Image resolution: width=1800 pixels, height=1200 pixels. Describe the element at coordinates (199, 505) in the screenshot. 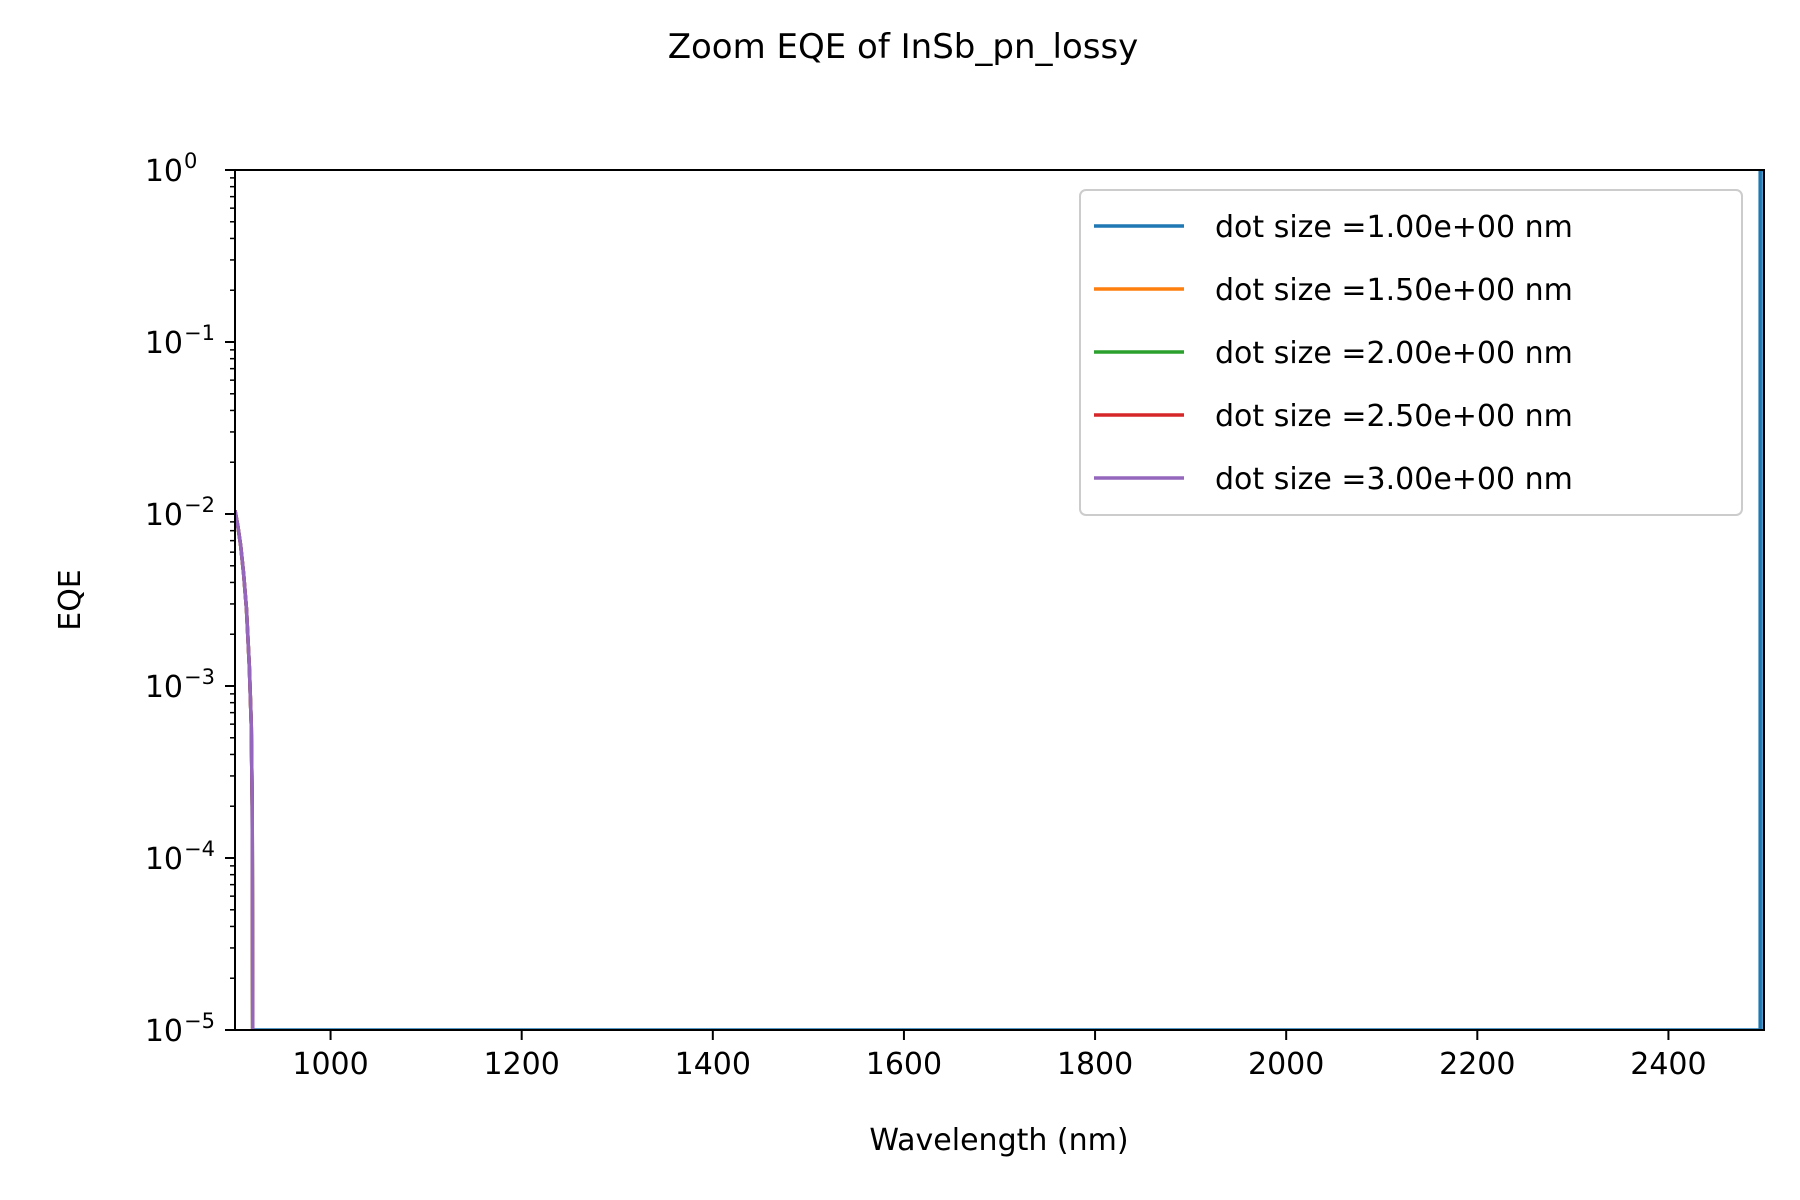

I see `y-tick-exponent: −2` at that location.